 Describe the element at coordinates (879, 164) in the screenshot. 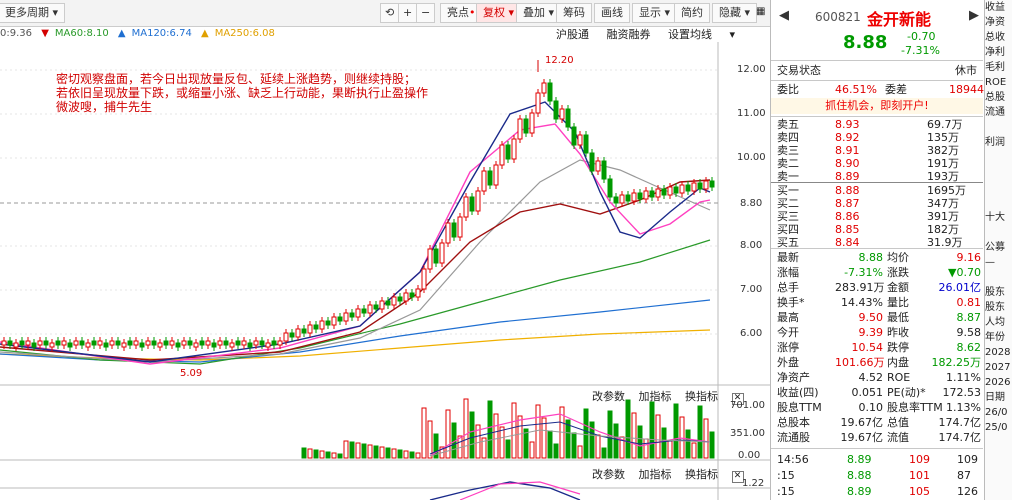

I see `ask-row: 卖二 8.90 191万` at that location.